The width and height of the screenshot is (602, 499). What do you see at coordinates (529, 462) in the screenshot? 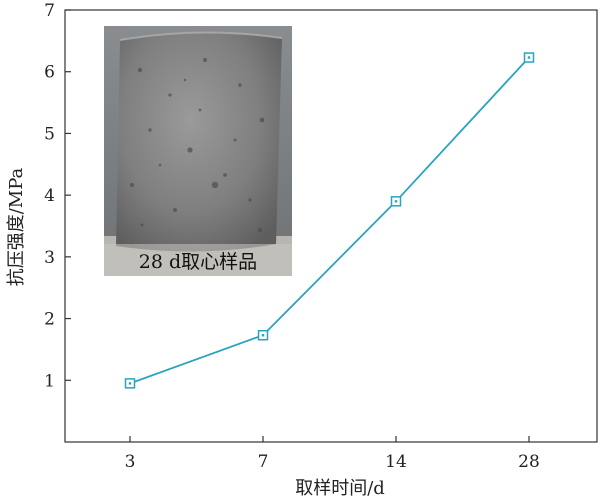
I see `x-tick-label: 28` at bounding box center [529, 462].